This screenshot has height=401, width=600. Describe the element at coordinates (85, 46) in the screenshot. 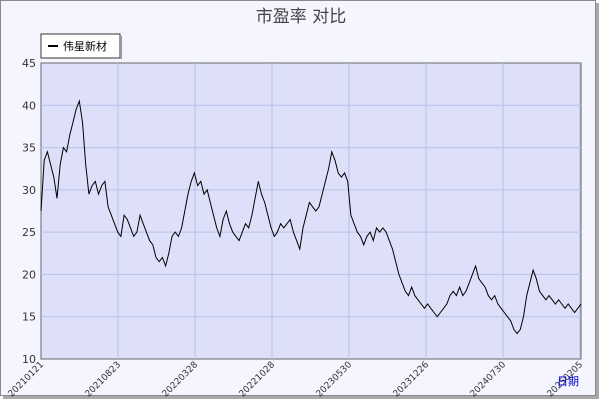

I see `legend-label: 伟星新材` at that location.